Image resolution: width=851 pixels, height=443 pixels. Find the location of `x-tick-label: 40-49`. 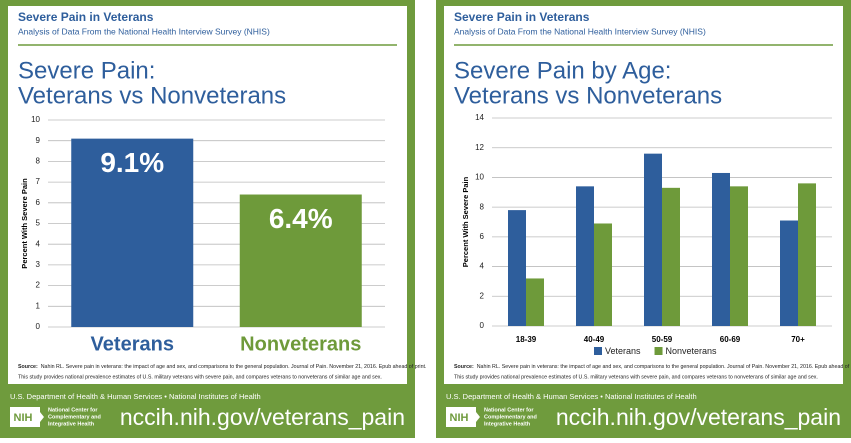

x-tick-label: 40-49 is located at coordinates (594, 339).